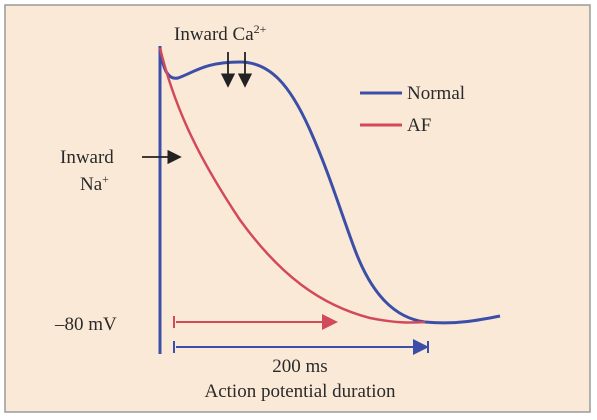 This screenshot has height=420, width=597. Describe the element at coordinates (412, 109) in the screenshot. I see `legend: Normal AF` at that location.